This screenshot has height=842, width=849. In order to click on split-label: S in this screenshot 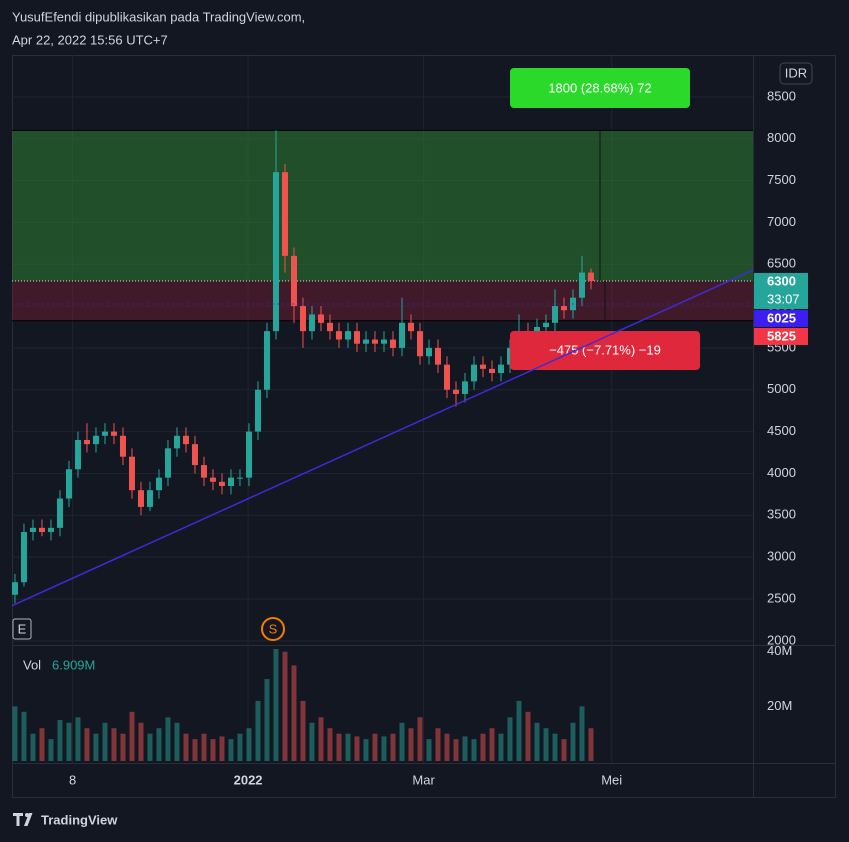, I will do `click(273, 628)`.